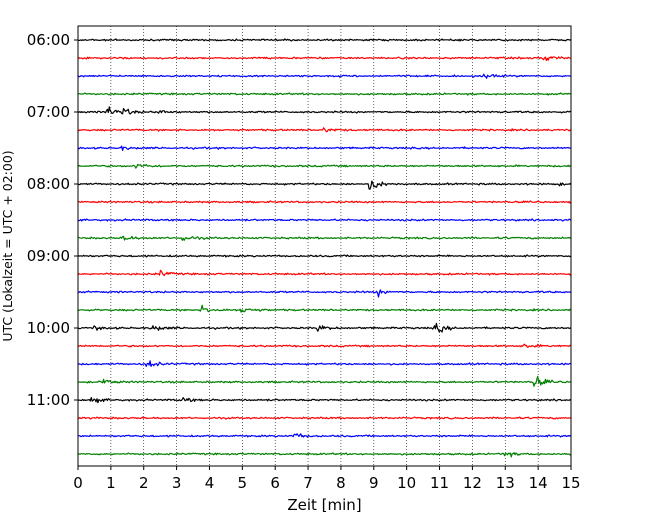  What do you see at coordinates (439, 483) in the screenshot?
I see `x-tick-label: 11` at bounding box center [439, 483].